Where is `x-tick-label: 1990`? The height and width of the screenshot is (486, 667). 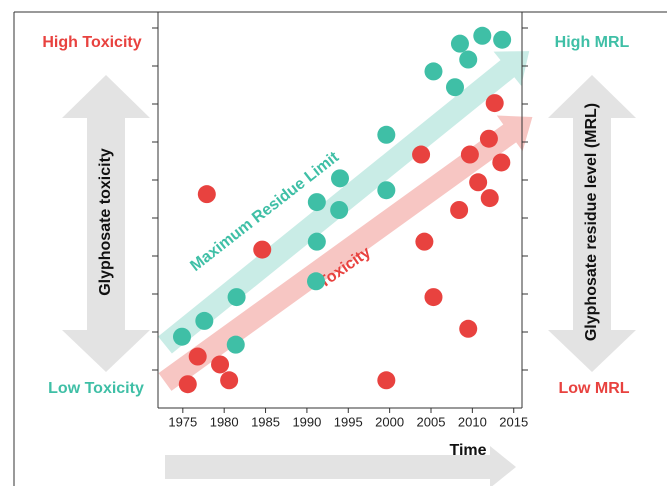
x-tick-label: 1990 is located at coordinates (306, 421).